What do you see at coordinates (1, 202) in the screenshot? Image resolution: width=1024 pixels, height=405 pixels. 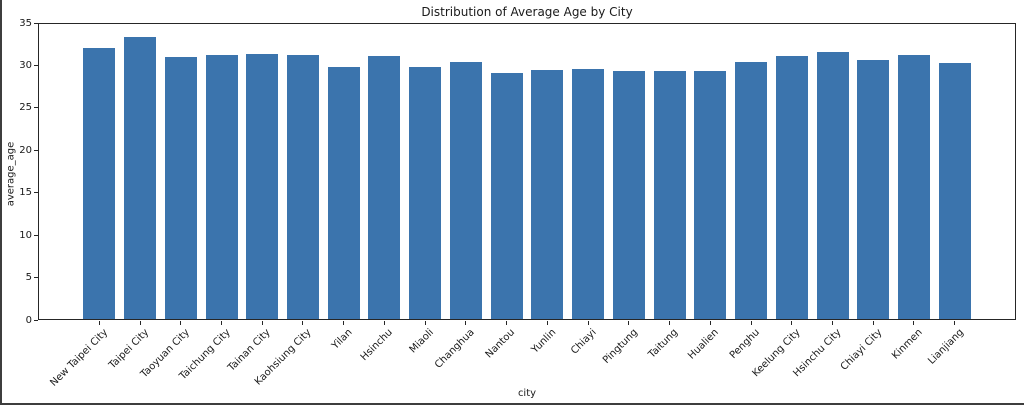 I see `screenshot-left-edge` at bounding box center [1, 202].